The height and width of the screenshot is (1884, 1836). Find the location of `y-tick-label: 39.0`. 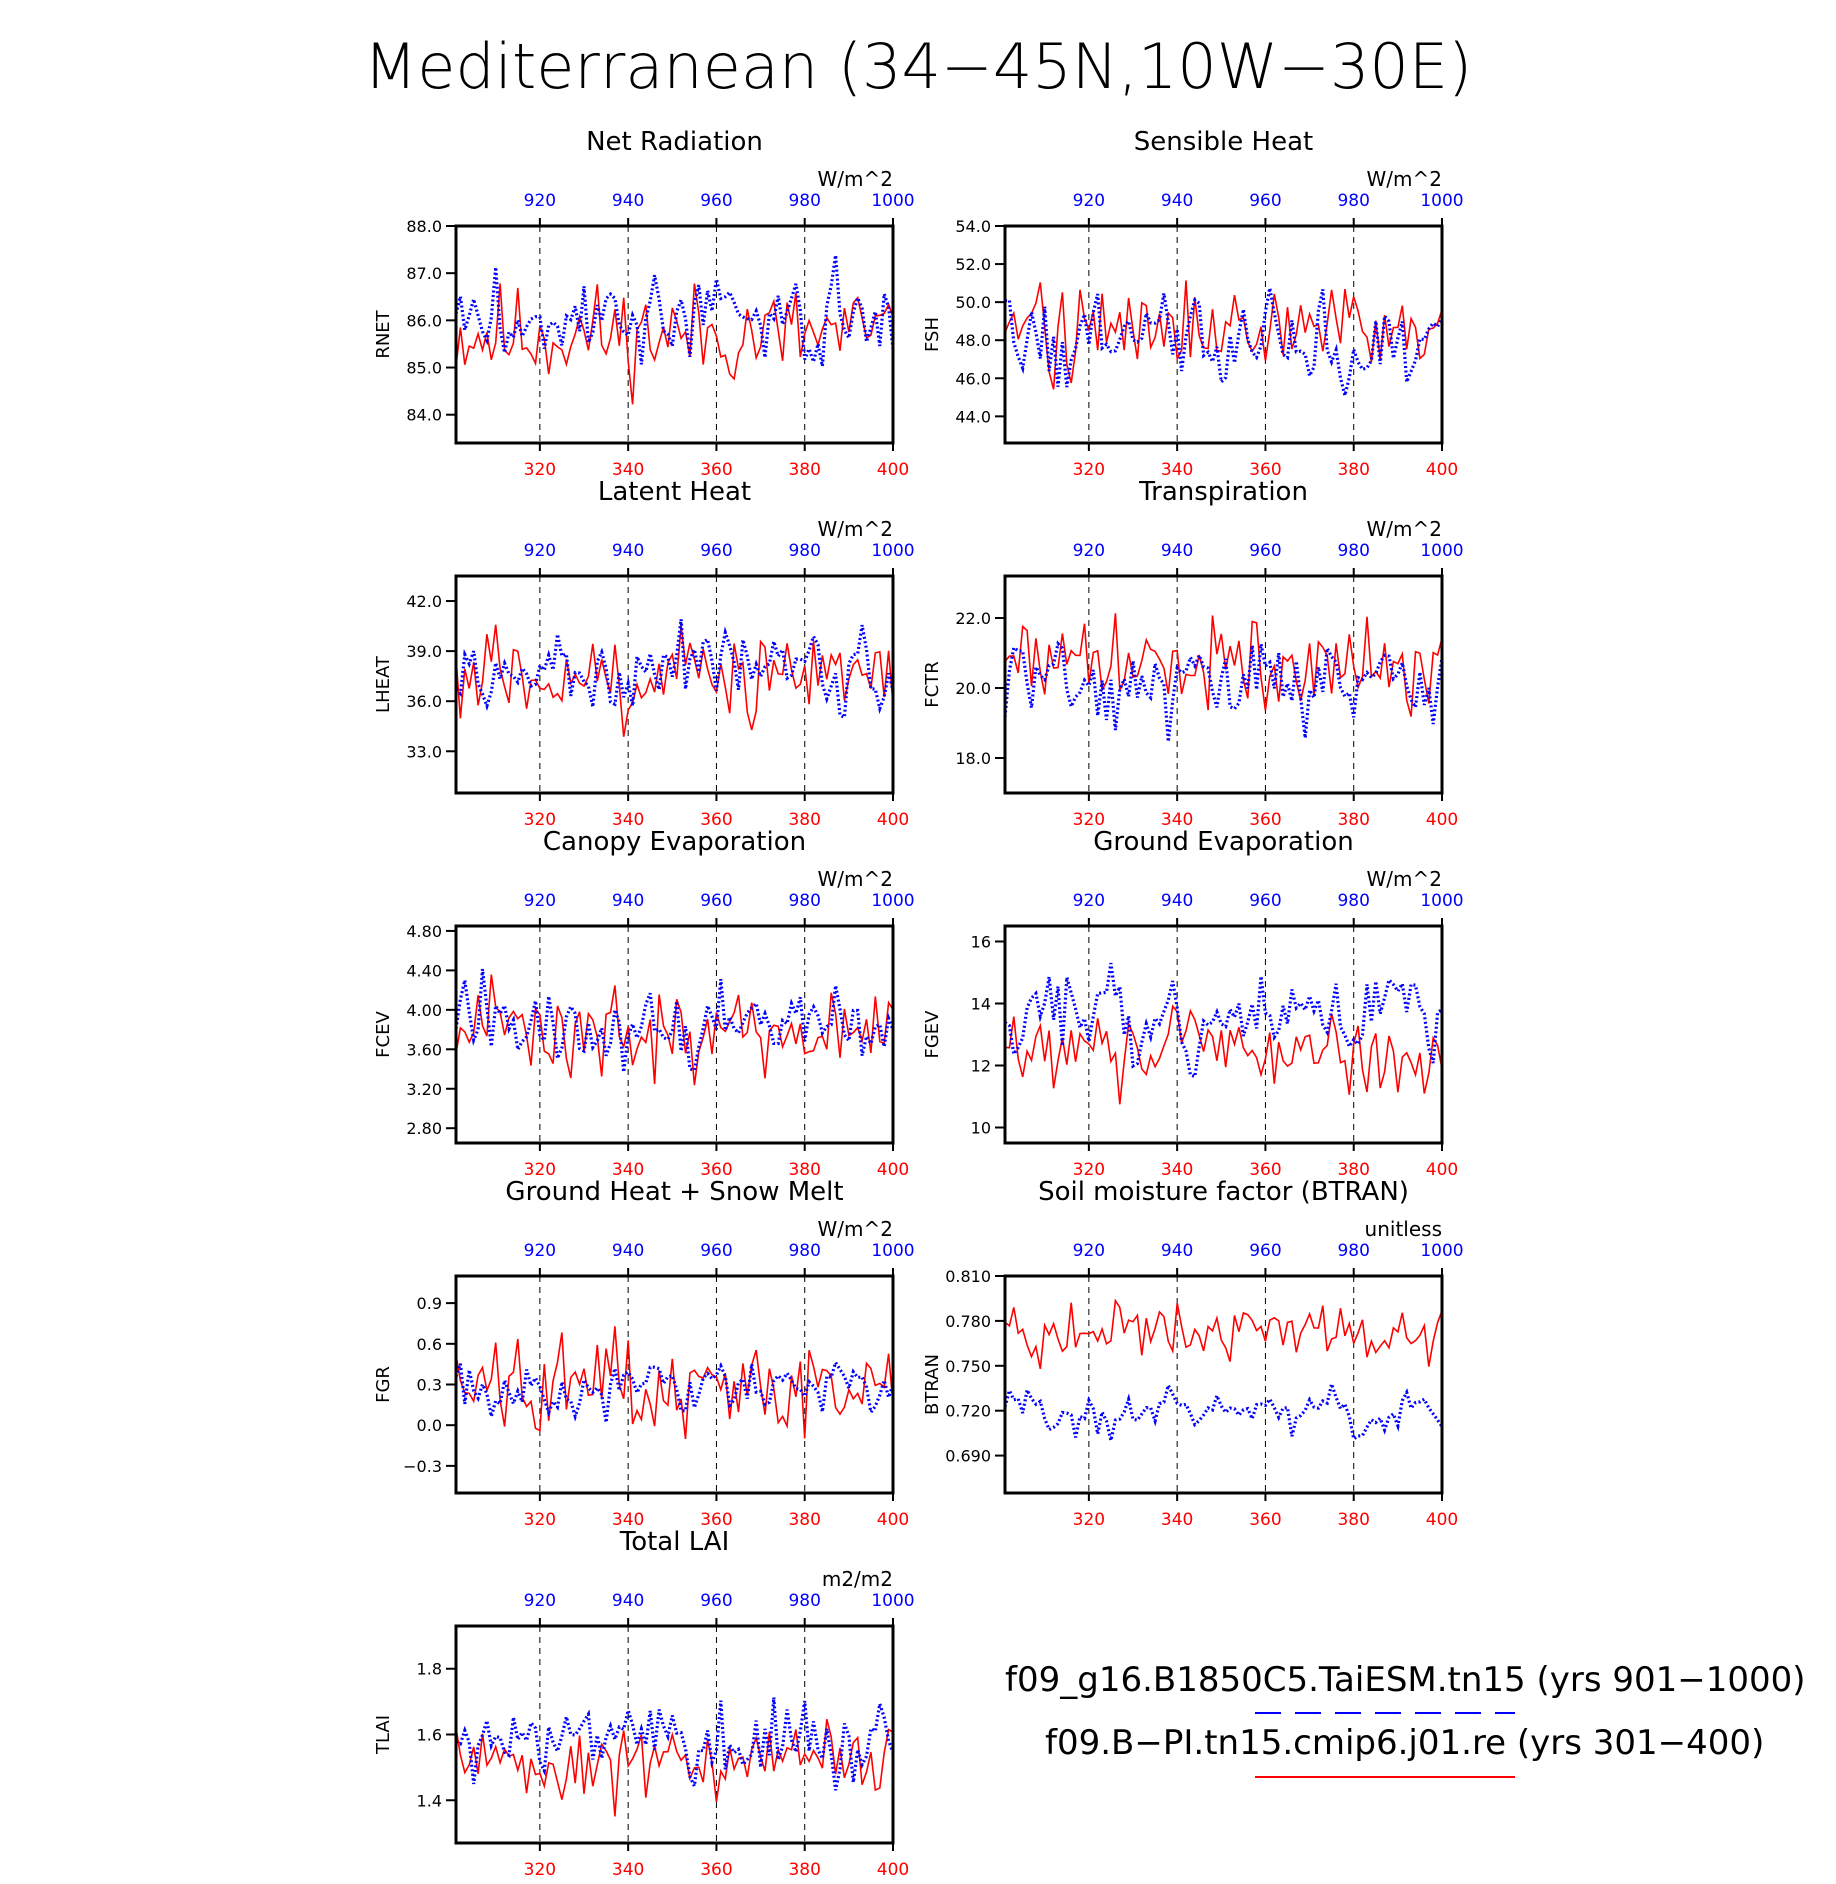

y-tick-label: 39.0 is located at coordinates (424, 651).